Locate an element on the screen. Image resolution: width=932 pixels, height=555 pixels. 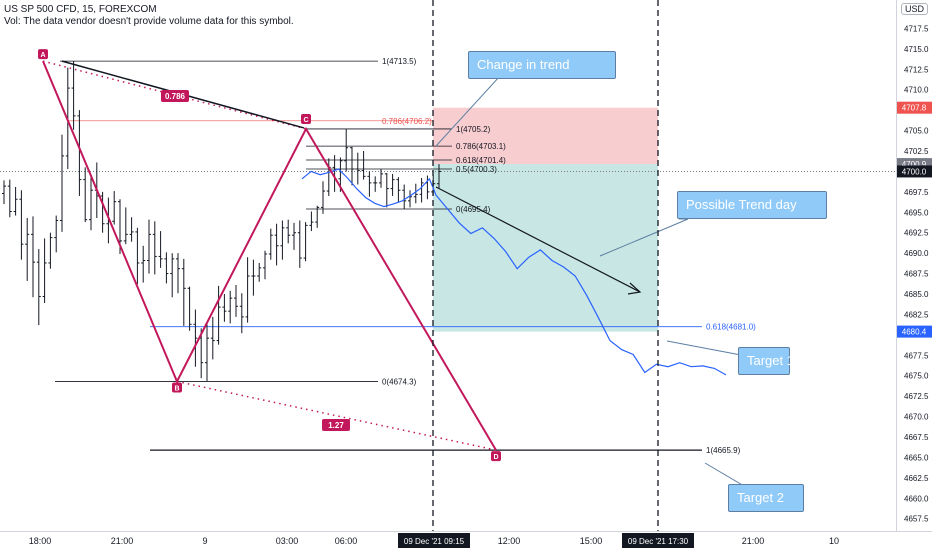
y-tick-label: 4690.0 is located at coordinates (916, 253).